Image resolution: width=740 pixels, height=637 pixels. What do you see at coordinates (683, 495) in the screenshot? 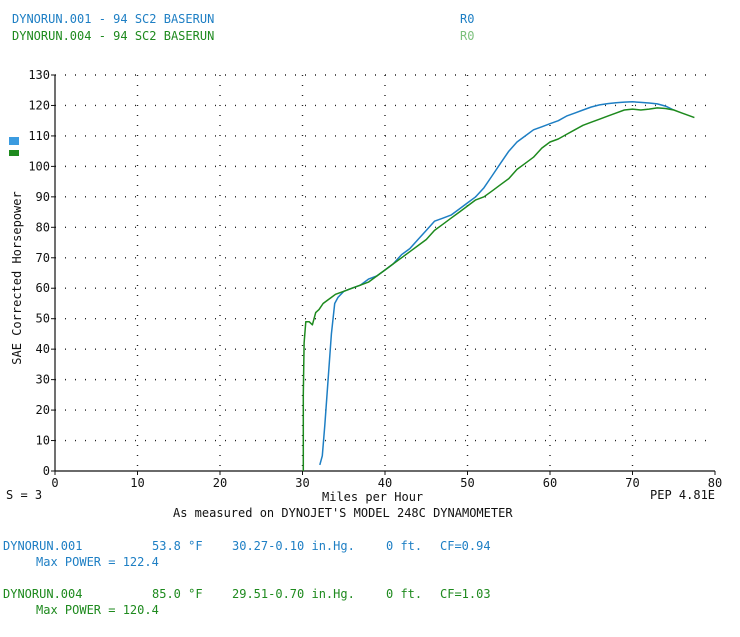
I see `pep-version: PEP 4.81E` at bounding box center [683, 495].